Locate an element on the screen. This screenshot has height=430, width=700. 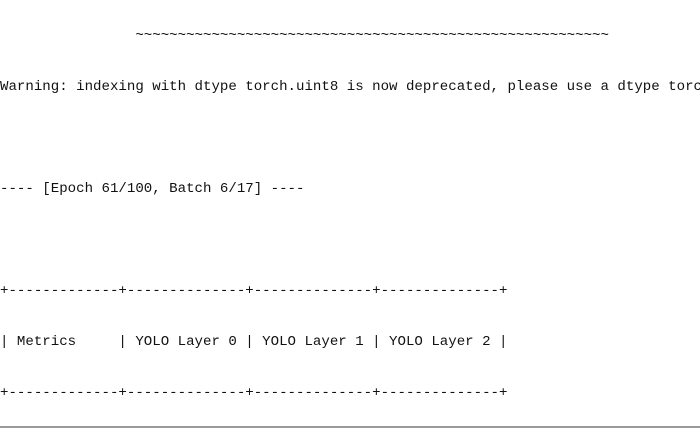
window-bottom-divider is located at coordinates (350, 427).